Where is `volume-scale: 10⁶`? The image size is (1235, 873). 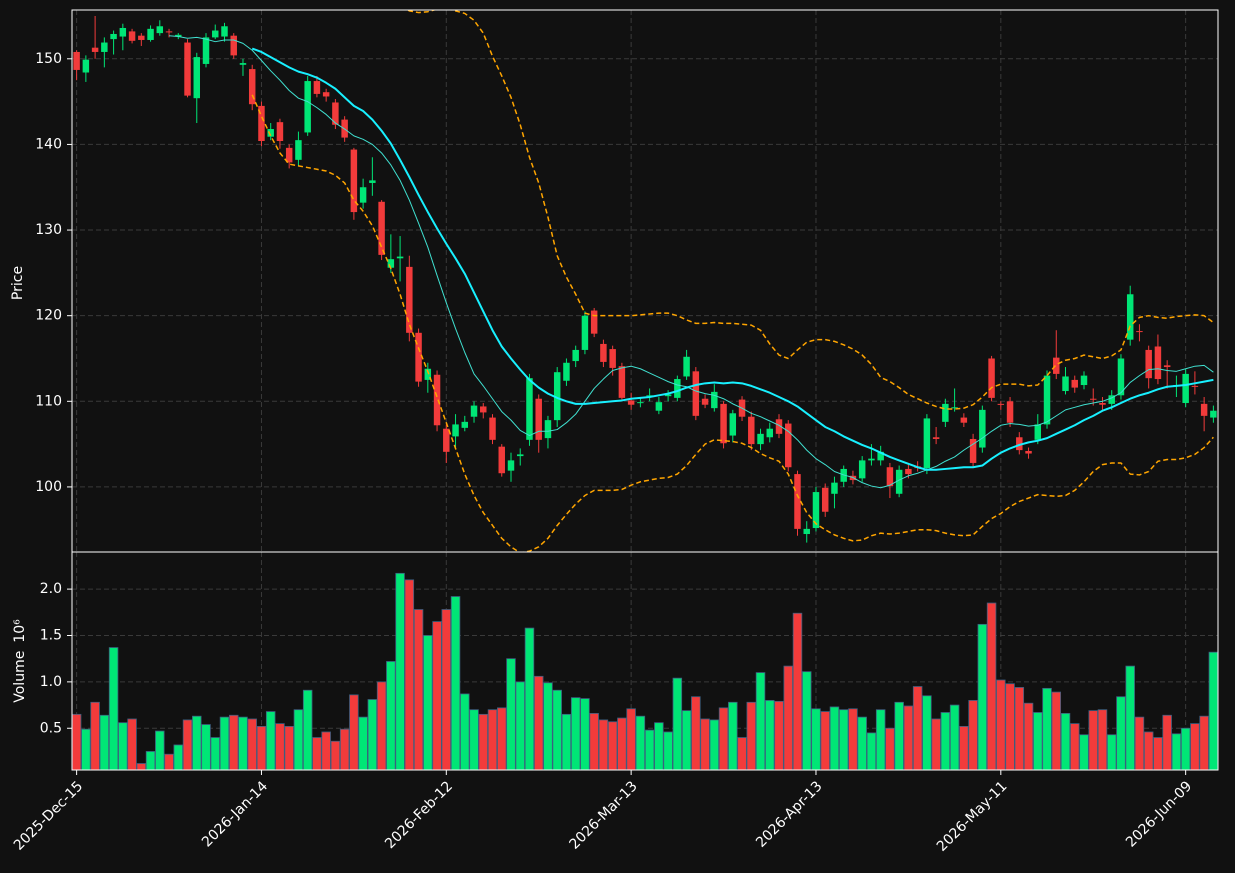
volume-scale: 10⁶ is located at coordinates (20, 631).